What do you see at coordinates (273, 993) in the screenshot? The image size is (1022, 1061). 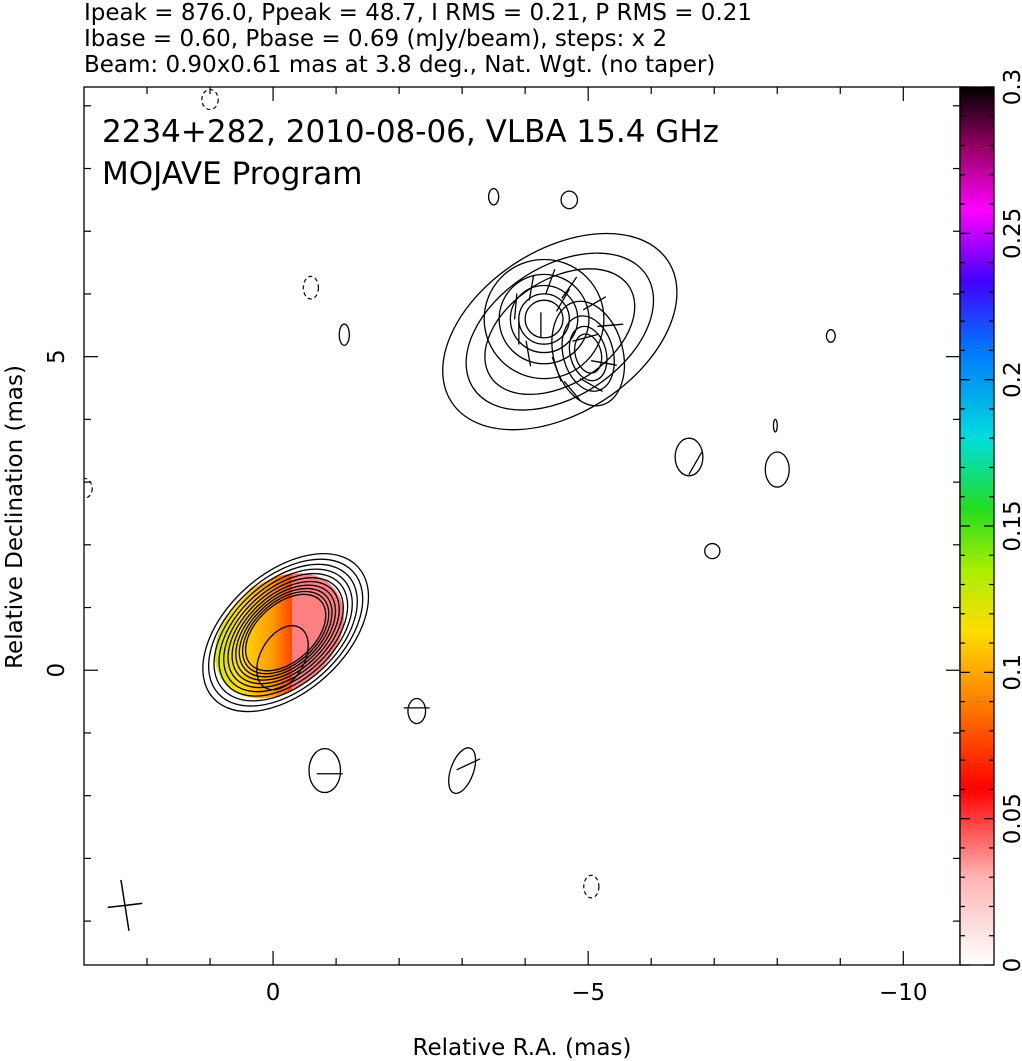 I see `x-tick-label: 0` at bounding box center [273, 993].